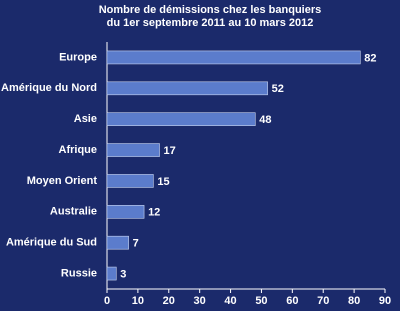 The image size is (400, 311). What do you see at coordinates (107, 301) in the screenshot?
I see `x-tick-label: 0` at bounding box center [107, 301].